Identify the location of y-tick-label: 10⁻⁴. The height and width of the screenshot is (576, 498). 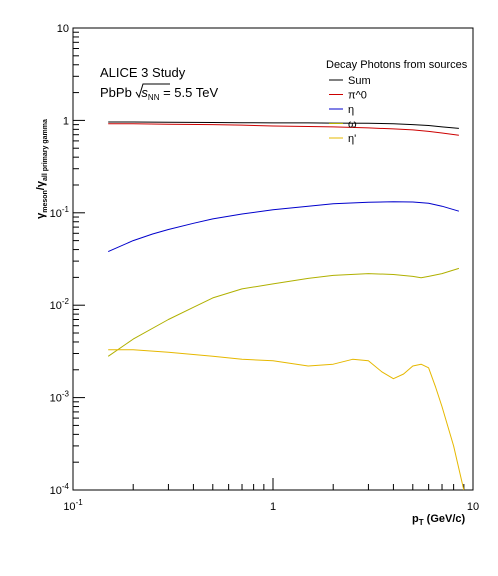
(60, 489).